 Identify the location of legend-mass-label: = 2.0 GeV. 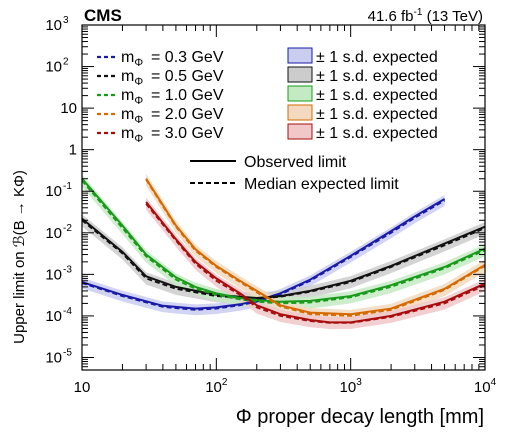
(187, 114).